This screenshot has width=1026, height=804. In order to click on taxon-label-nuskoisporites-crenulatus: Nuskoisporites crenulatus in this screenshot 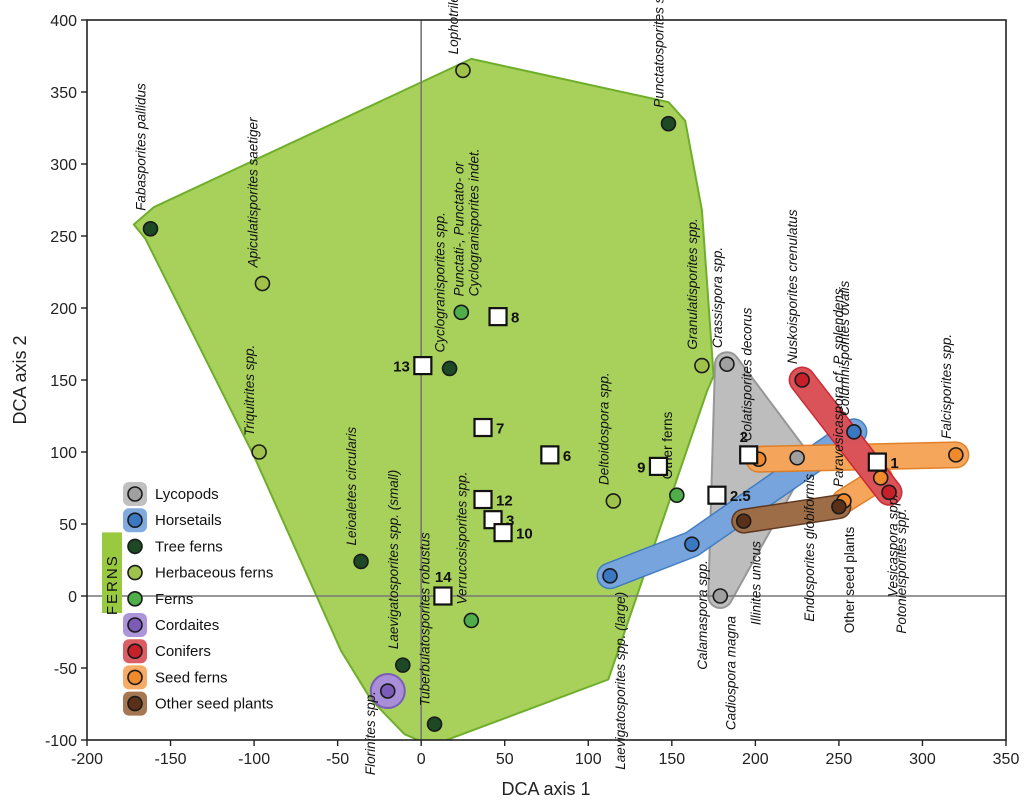, I will do `click(792, 286)`.